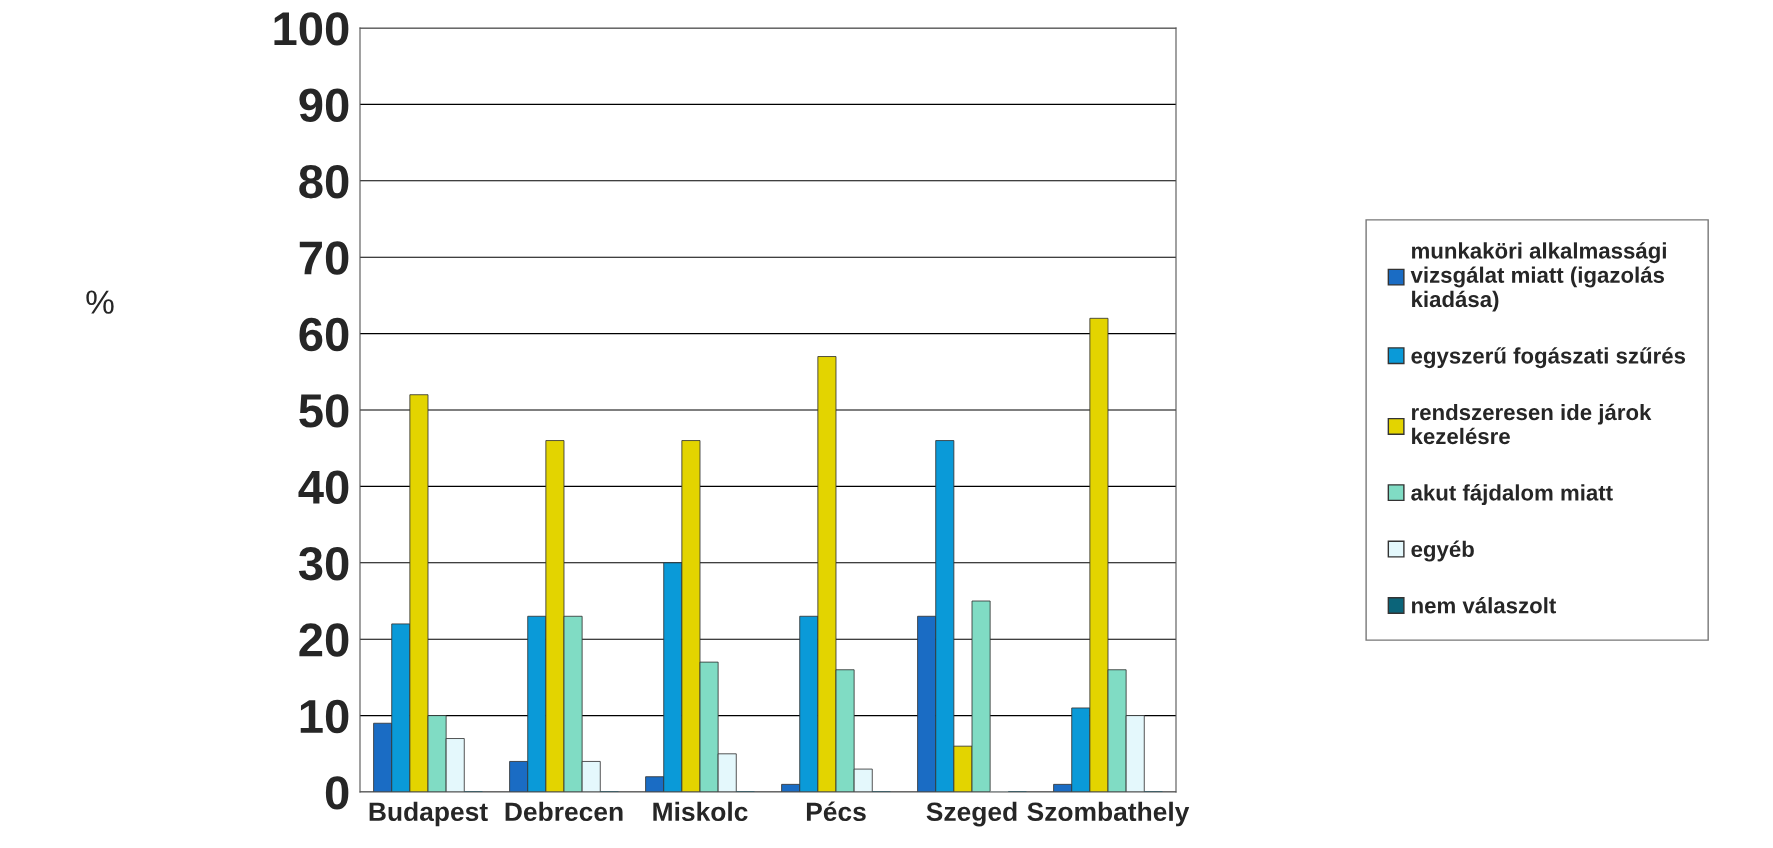  Describe the element at coordinates (324, 640) in the screenshot. I see `y-tick-label: 20` at that location.